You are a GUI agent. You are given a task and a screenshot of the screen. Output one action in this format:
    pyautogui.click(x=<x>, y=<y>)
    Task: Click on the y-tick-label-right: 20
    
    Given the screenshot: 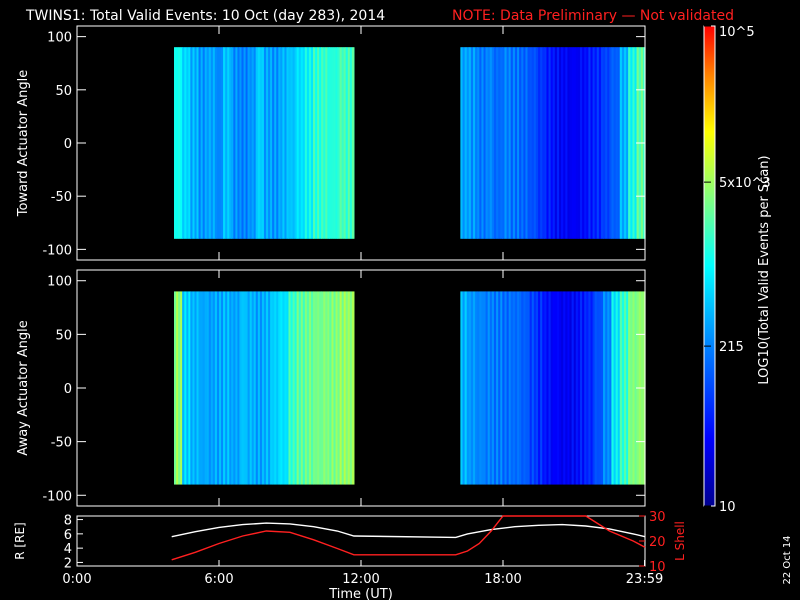 What is the action you would take?
    pyautogui.click(x=657, y=542)
    